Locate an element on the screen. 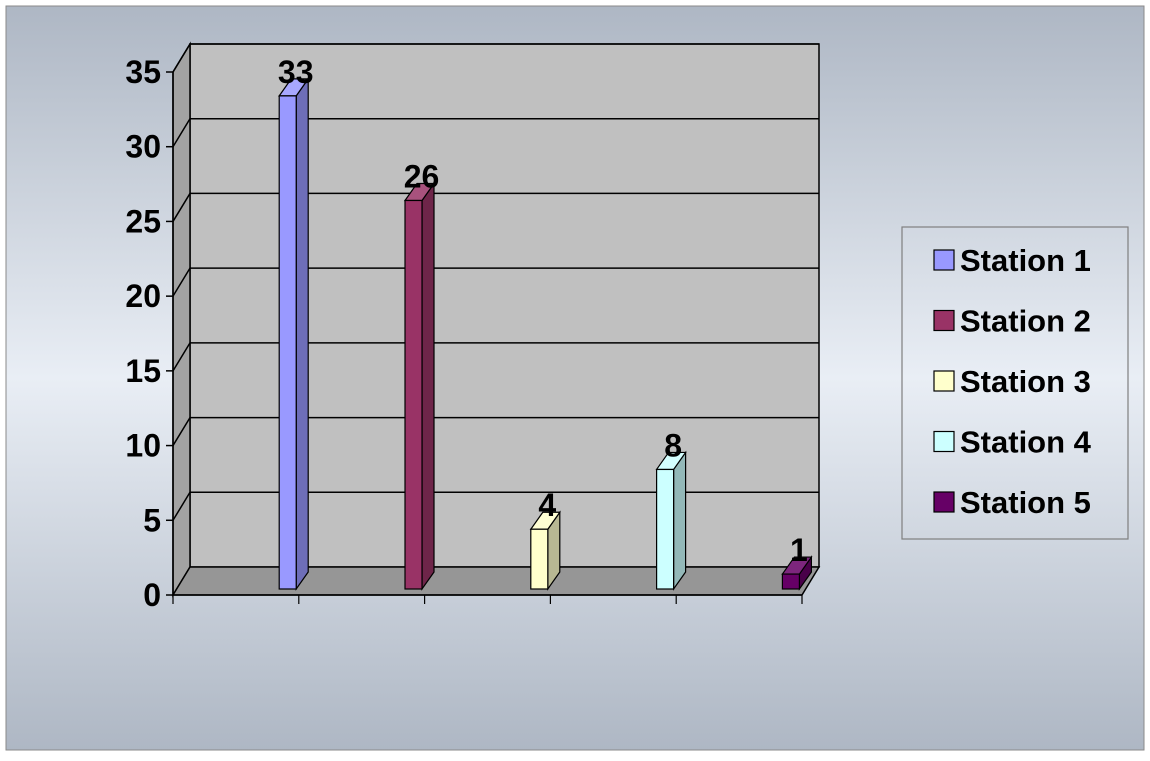  y-tick-label: 25 is located at coordinates (143, 221).